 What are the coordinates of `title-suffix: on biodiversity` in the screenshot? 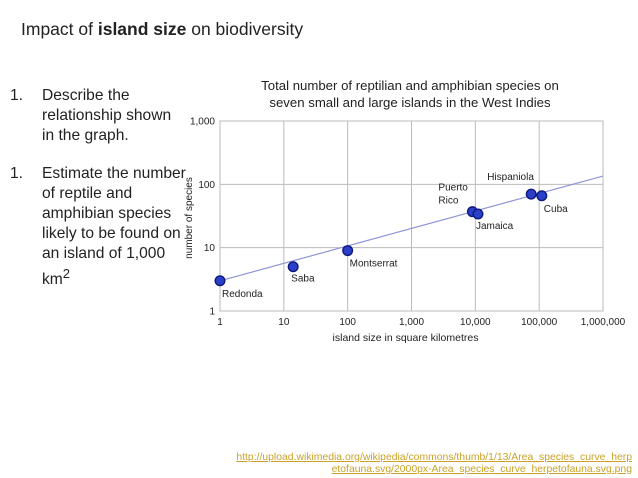 It's located at (245, 29).